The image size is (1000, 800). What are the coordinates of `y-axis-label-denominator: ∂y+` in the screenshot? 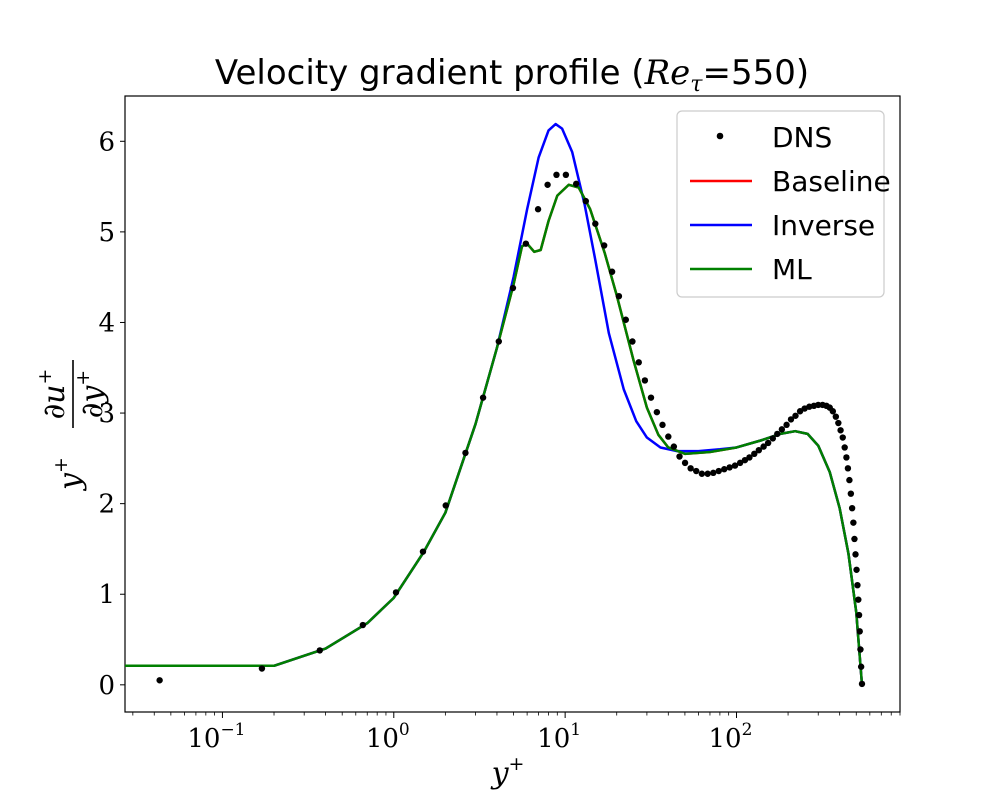 It's located at (91, 394).